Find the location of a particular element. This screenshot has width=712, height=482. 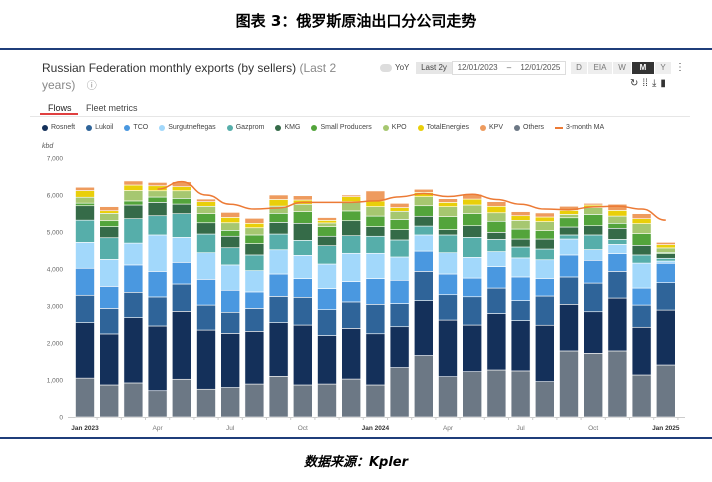

legend-item: KPV is located at coordinates (491, 127).